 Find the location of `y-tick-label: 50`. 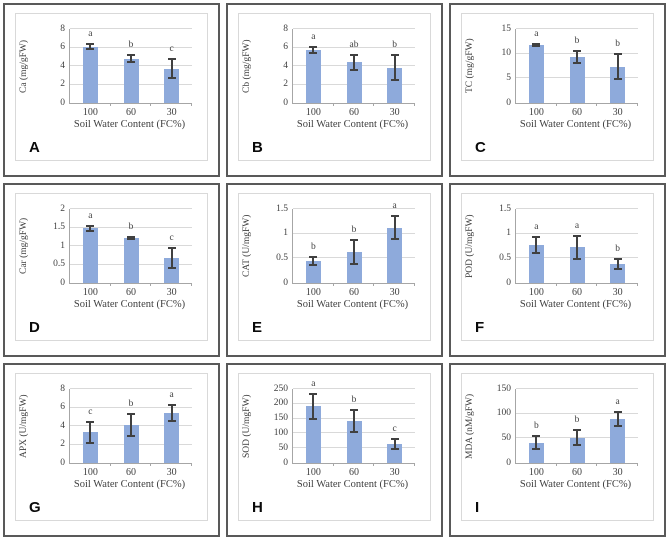

y-tick-label: 50 is located at coordinates (506, 437).